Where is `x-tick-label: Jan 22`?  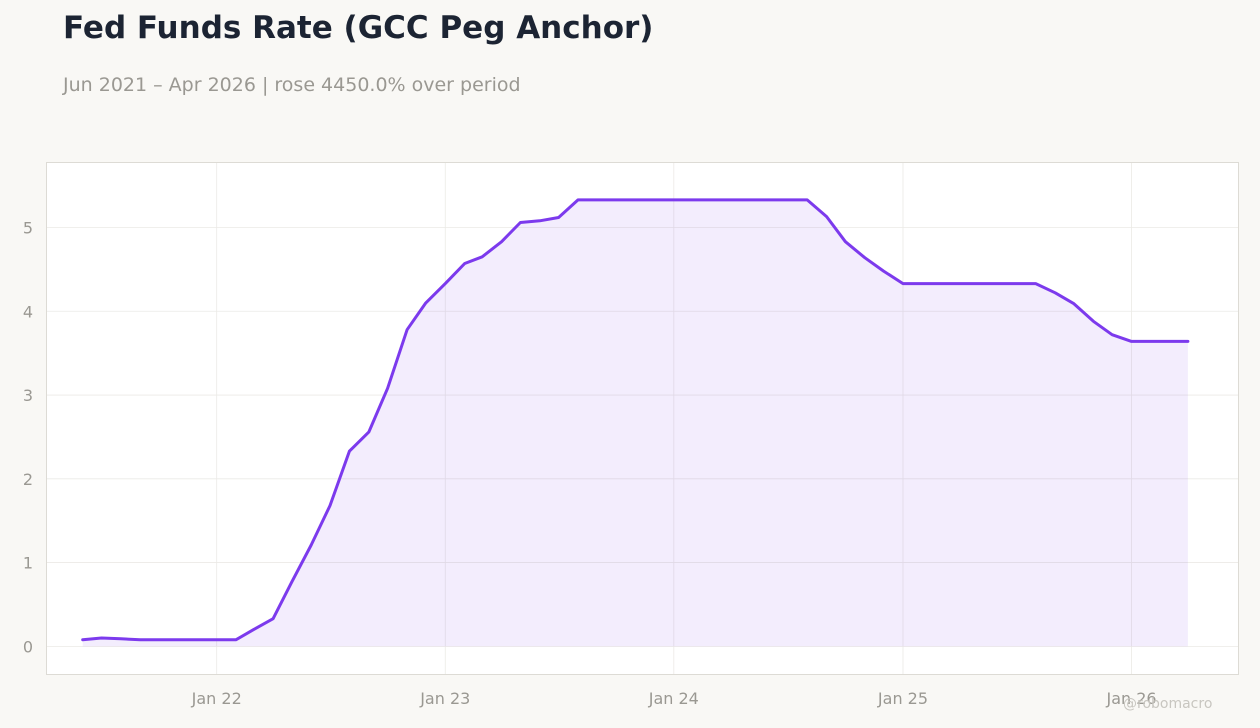 x-tick-label: Jan 22 is located at coordinates (216, 698).